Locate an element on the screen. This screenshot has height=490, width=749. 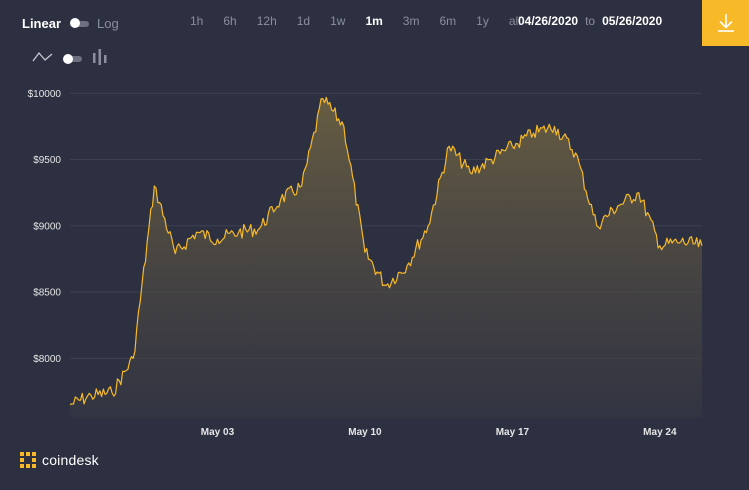
range-1d: 1d is located at coordinates (303, 21).